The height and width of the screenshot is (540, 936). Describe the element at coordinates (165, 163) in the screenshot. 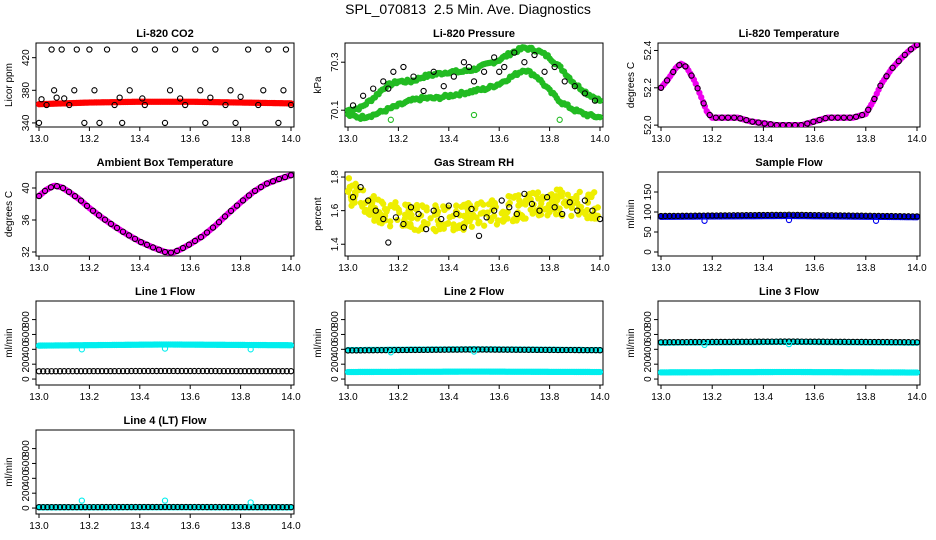

I see `panel-title: Ambient Box Temperature` at that location.